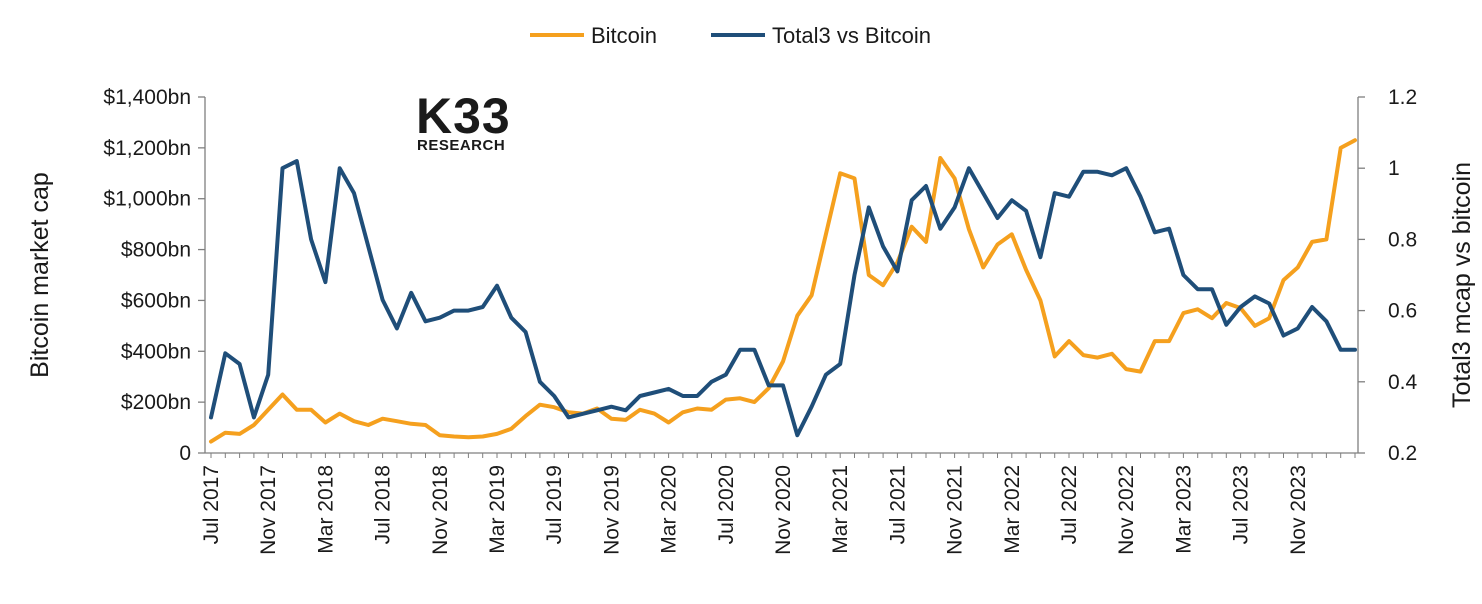 The image size is (1482, 604). Describe the element at coordinates (554, 504) in the screenshot. I see `x-tick-label: Jul 2019` at that location.